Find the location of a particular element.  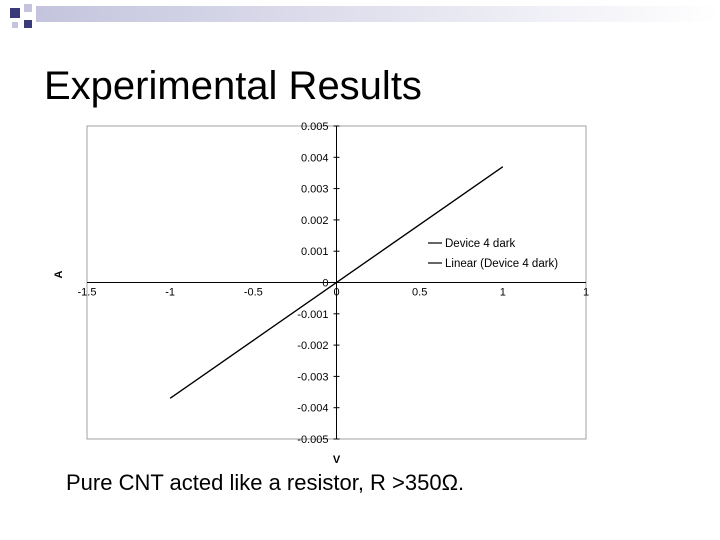

y-tick-label: 0.005 is located at coordinates (315, 127).